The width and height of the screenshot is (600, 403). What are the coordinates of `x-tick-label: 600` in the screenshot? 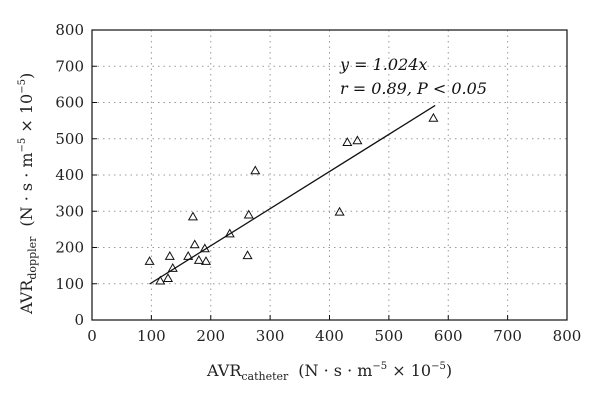 It's located at (448, 336).